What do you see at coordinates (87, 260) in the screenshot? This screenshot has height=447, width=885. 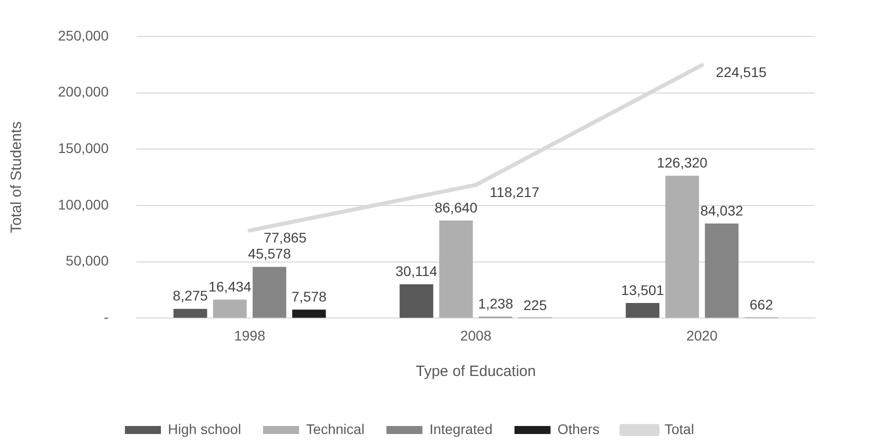 I see `y-tick-label: 50,000` at bounding box center [87, 260].